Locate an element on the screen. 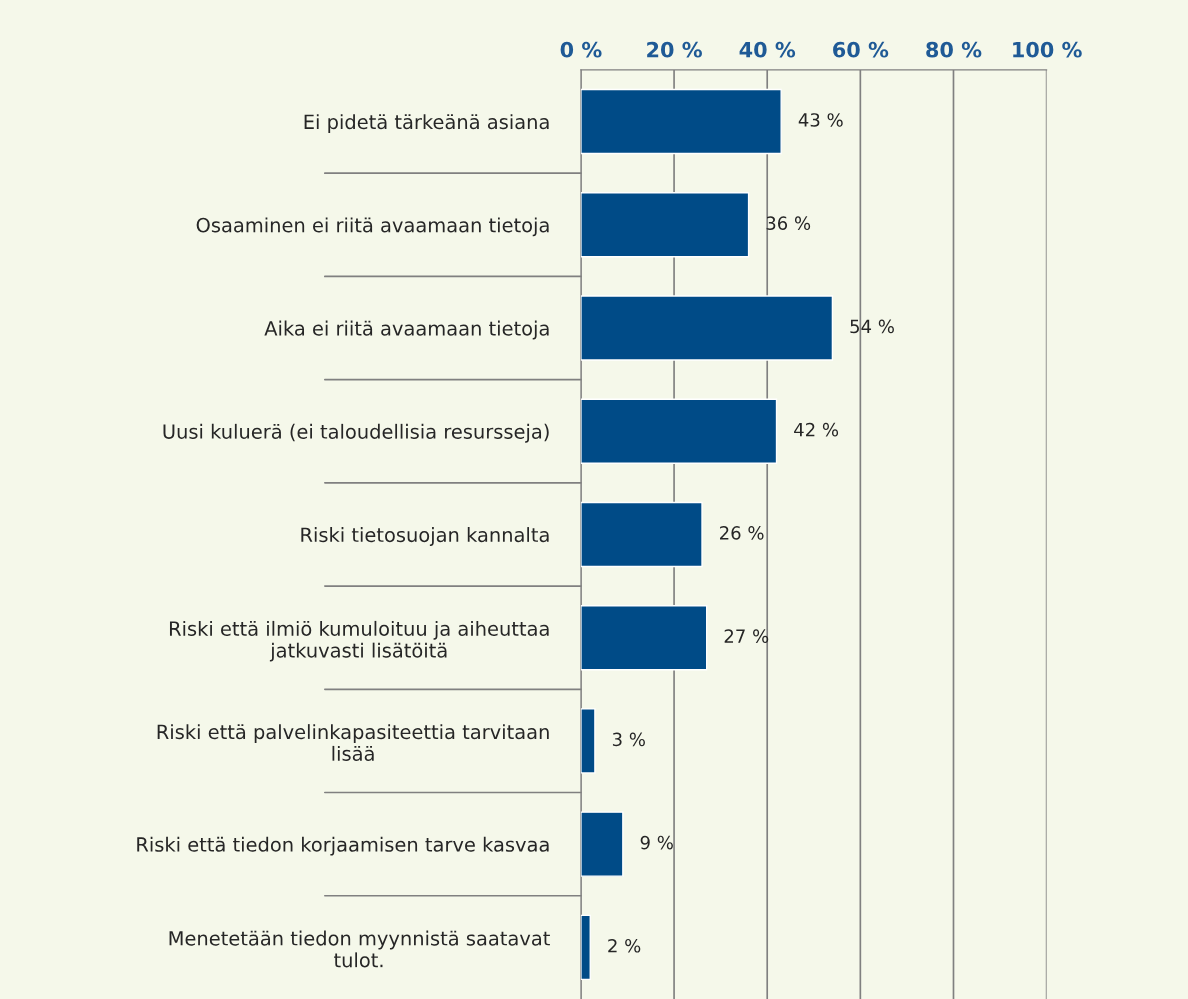  data-label: 42 % is located at coordinates (816, 429).